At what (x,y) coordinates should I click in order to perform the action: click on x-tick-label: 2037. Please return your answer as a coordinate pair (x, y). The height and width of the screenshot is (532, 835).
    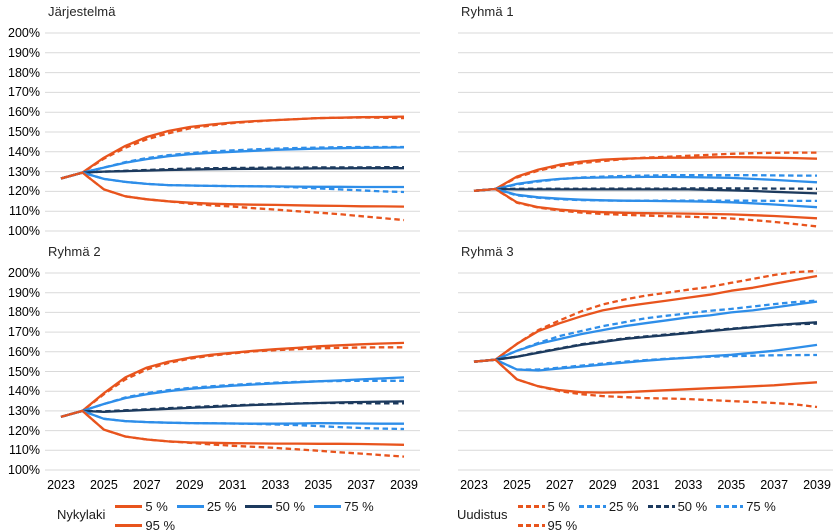
    Looking at the image, I should click on (361, 485).